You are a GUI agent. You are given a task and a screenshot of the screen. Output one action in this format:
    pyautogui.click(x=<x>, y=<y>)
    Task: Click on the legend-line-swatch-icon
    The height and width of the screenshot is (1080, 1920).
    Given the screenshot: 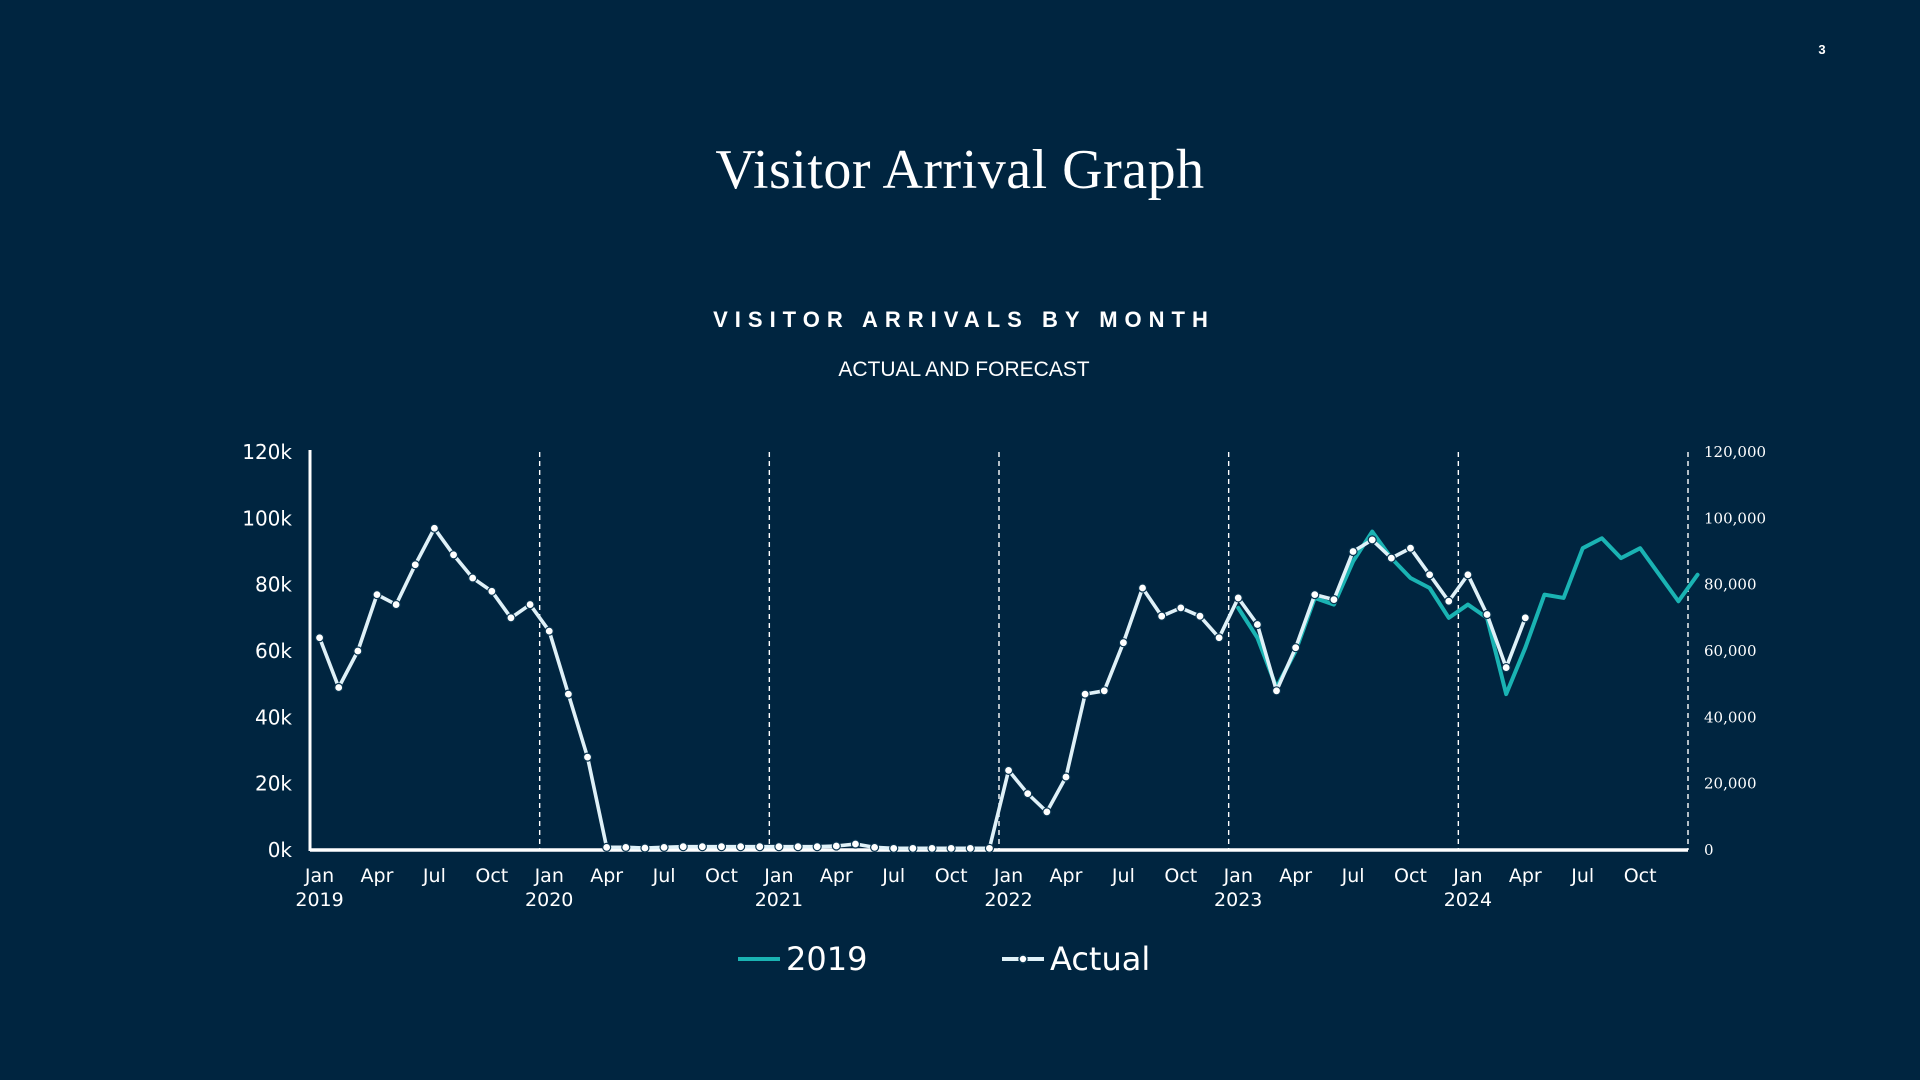 What is the action you would take?
    pyautogui.click(x=759, y=959)
    